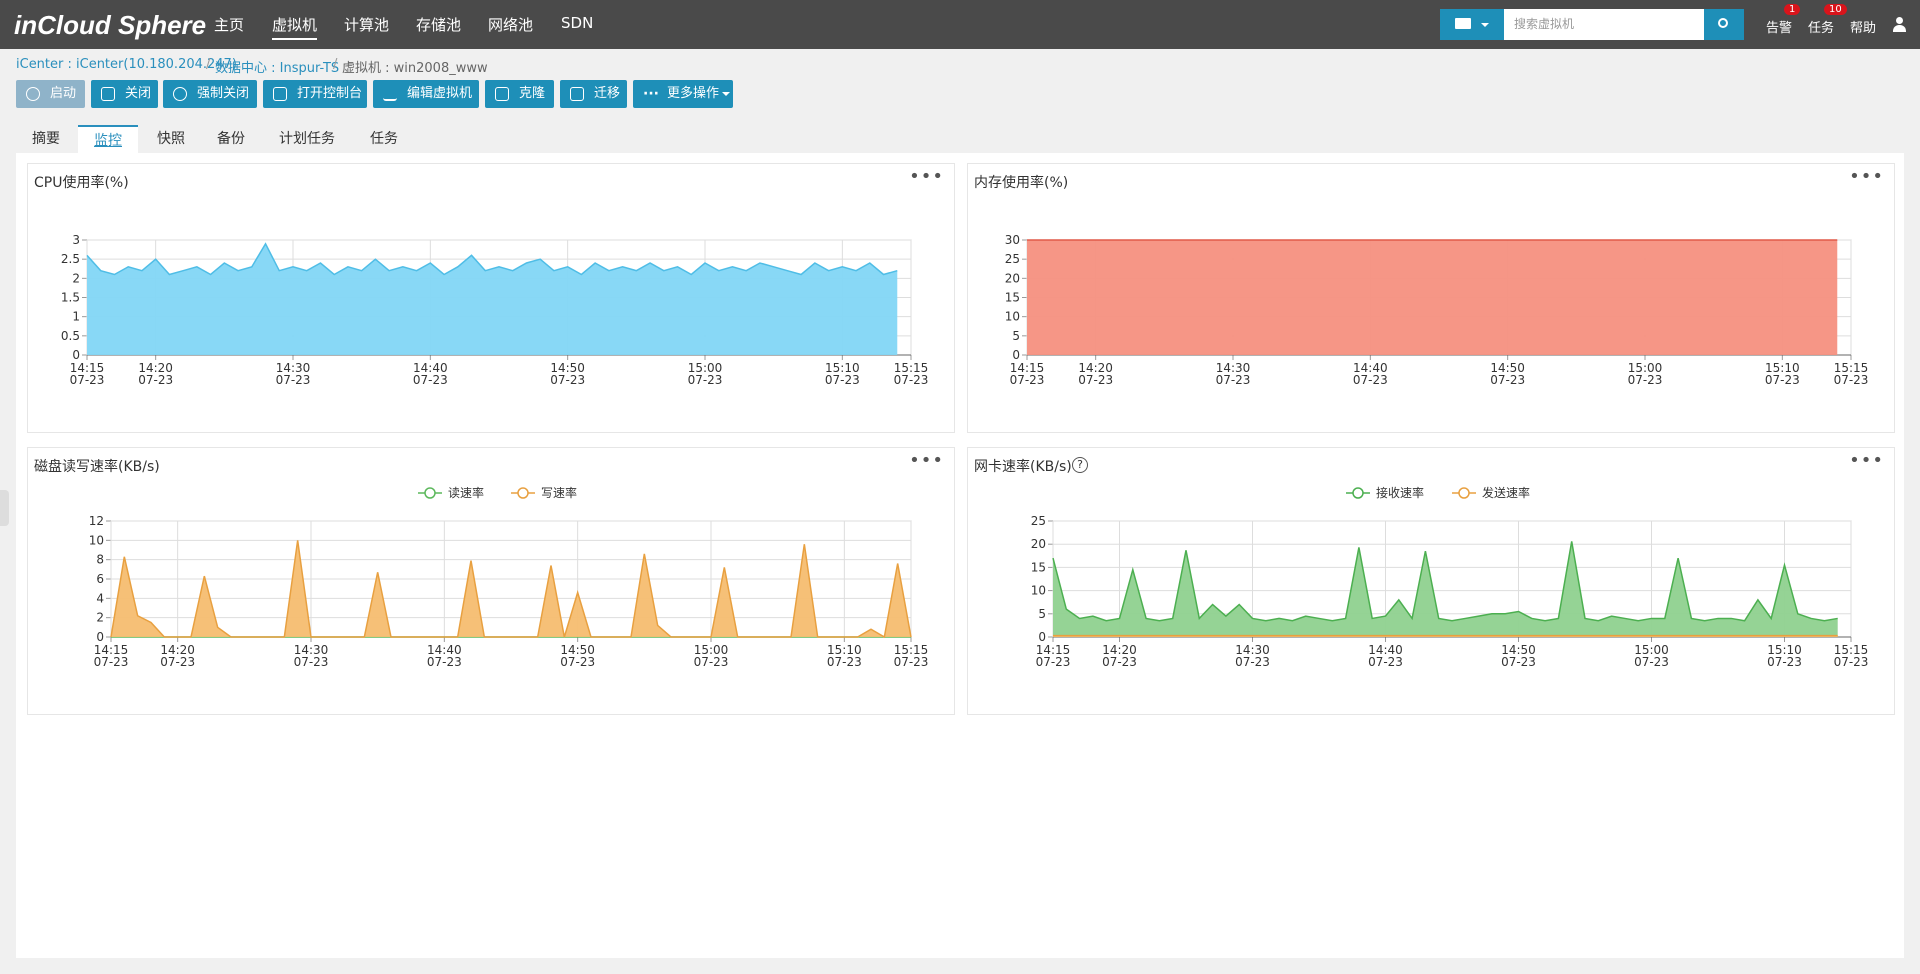  What do you see at coordinates (1038, 567) in the screenshot?
I see `y-tick-label: 15` at bounding box center [1038, 567].